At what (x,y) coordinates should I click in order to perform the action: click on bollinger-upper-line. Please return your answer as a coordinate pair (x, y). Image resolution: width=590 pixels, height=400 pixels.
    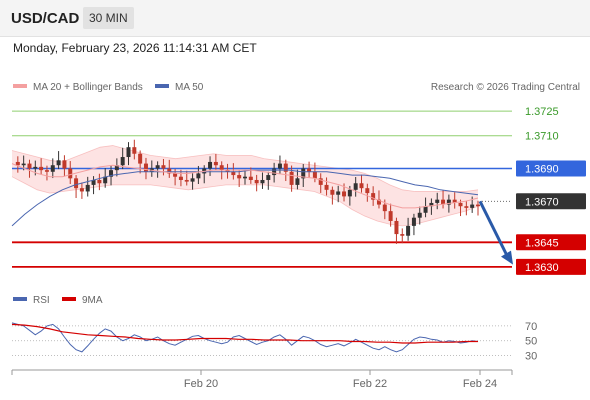
    Looking at the image, I should click on (245, 168).